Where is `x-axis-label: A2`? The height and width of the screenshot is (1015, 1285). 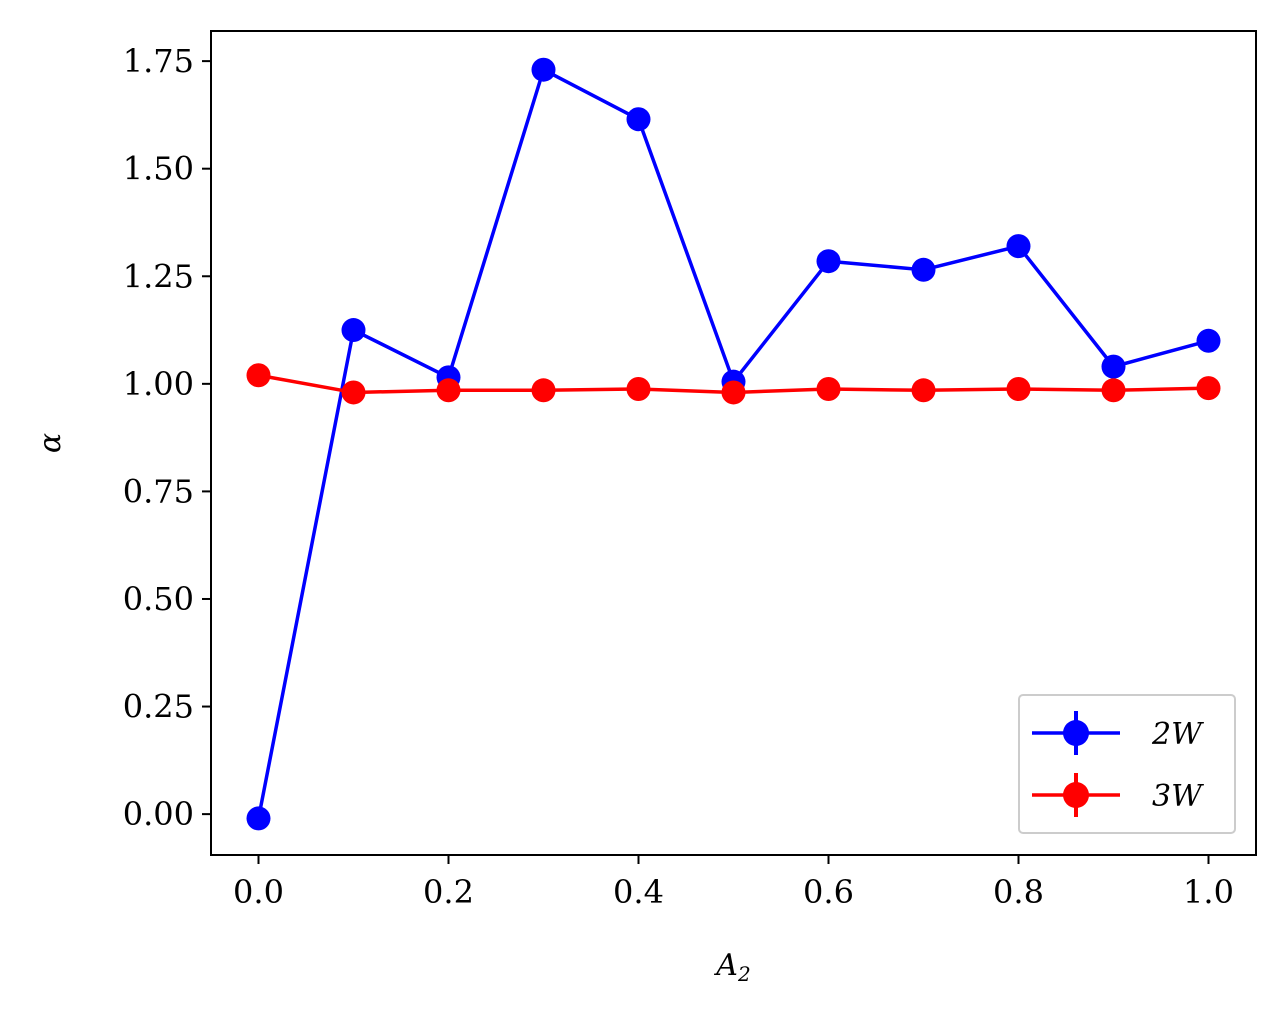 x-axis-label: A2 is located at coordinates (731, 967).